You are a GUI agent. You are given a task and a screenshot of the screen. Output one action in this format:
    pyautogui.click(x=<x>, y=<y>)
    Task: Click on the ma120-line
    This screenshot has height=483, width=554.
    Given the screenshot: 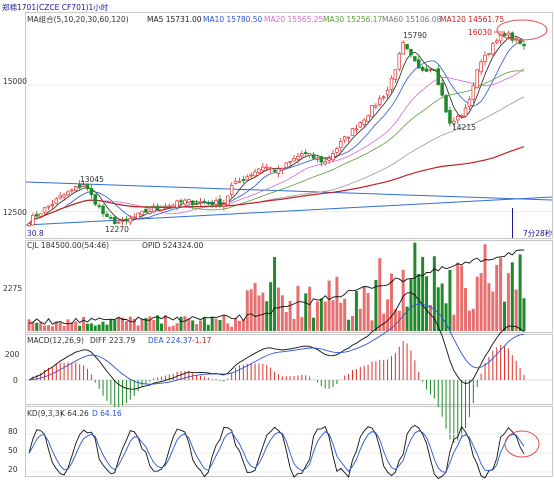 What is the action you would take?
    pyautogui.click(x=276, y=185)
    